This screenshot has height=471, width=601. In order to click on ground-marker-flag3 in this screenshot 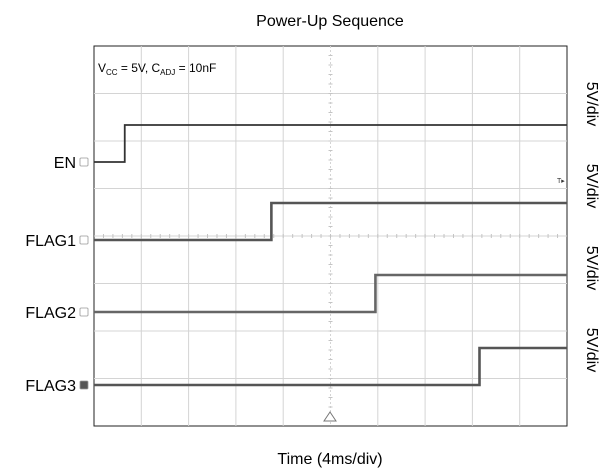, I will do `click(84, 385)`.